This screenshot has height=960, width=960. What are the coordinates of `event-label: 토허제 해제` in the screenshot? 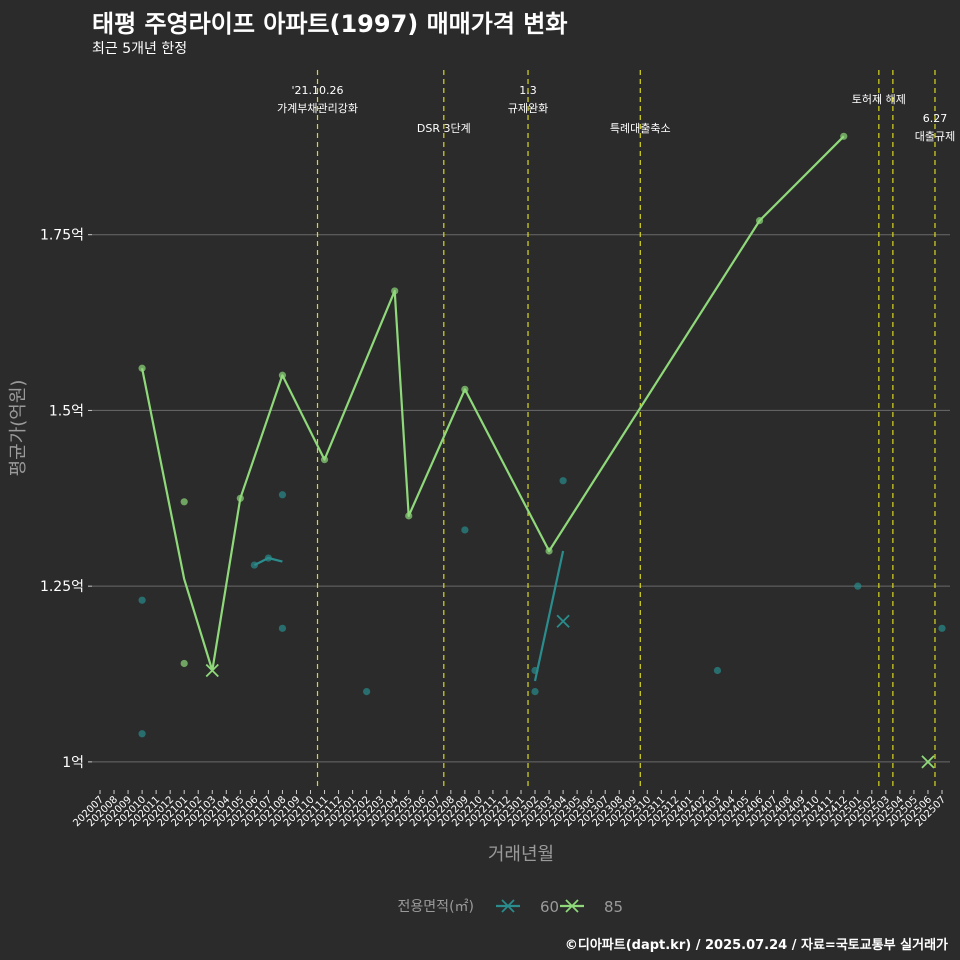 It's located at (879, 99).